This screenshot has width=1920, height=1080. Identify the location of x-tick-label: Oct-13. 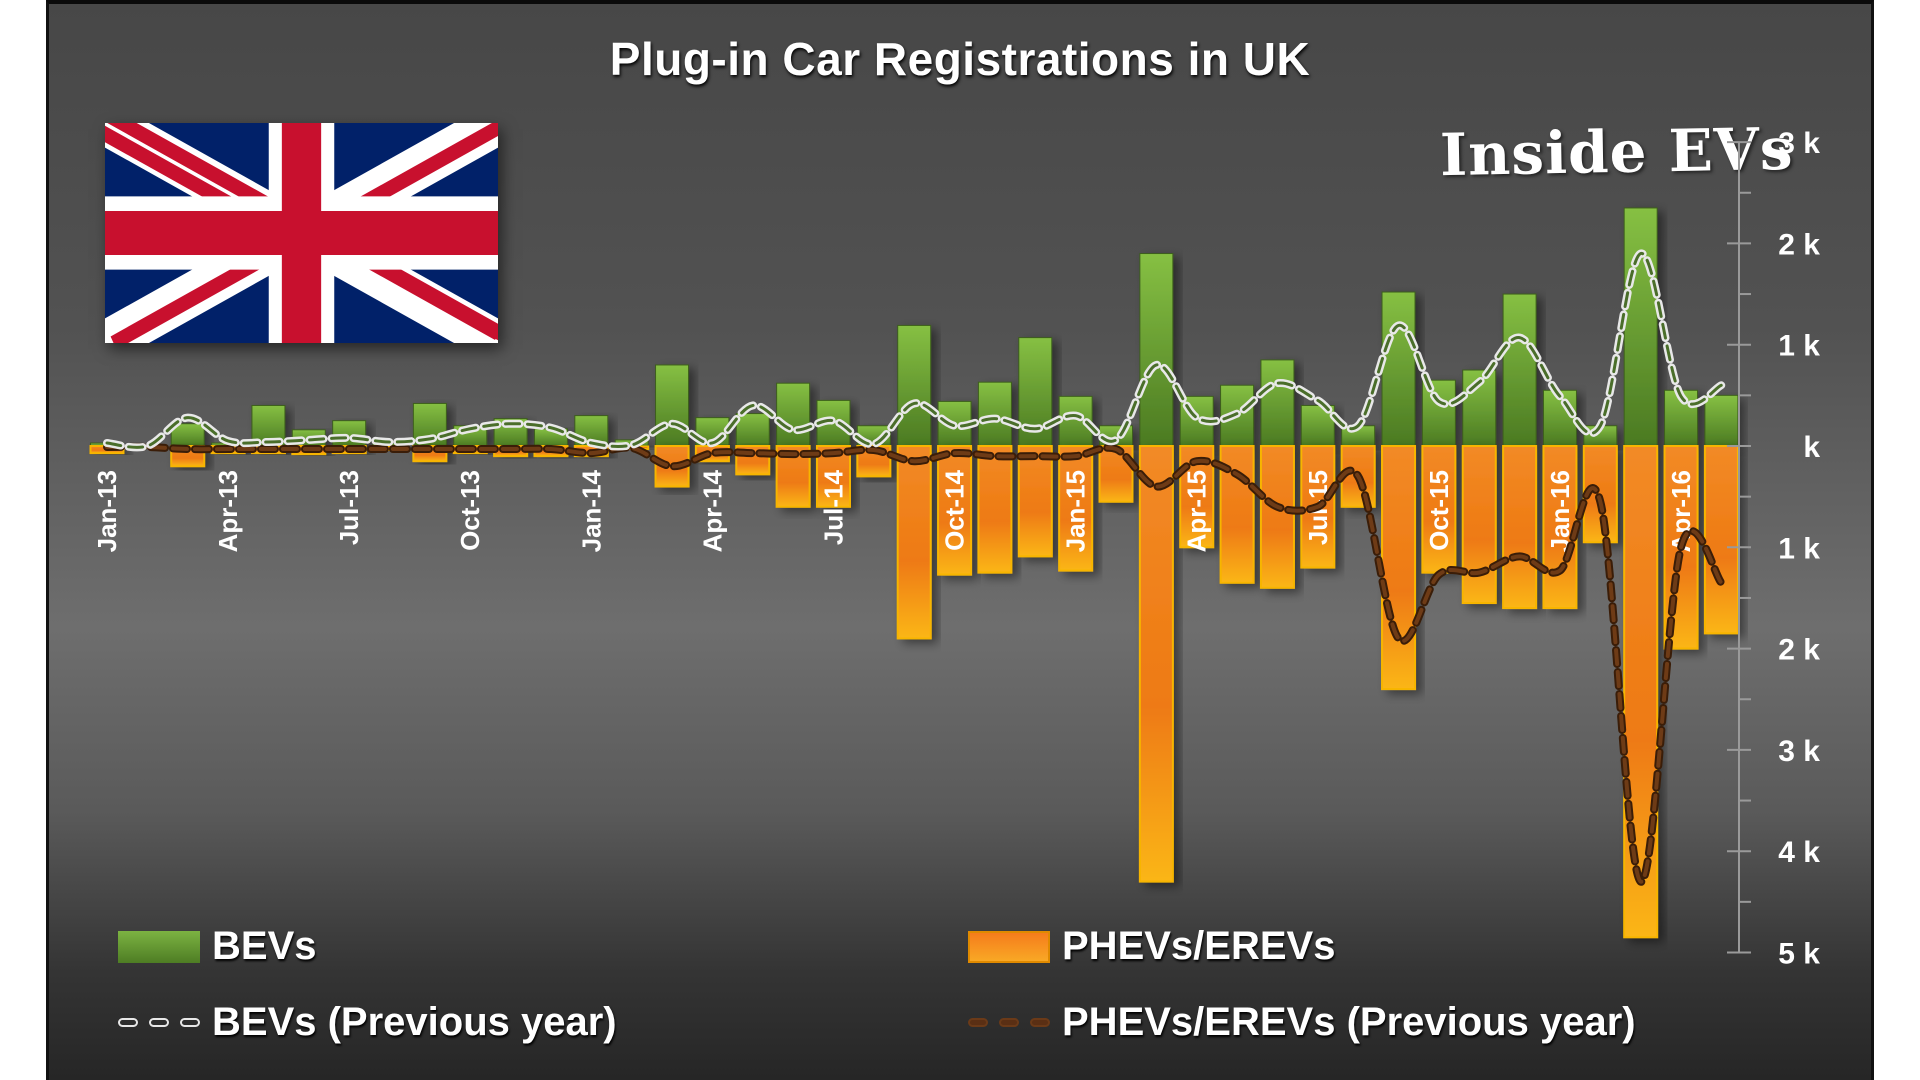
(470, 510).